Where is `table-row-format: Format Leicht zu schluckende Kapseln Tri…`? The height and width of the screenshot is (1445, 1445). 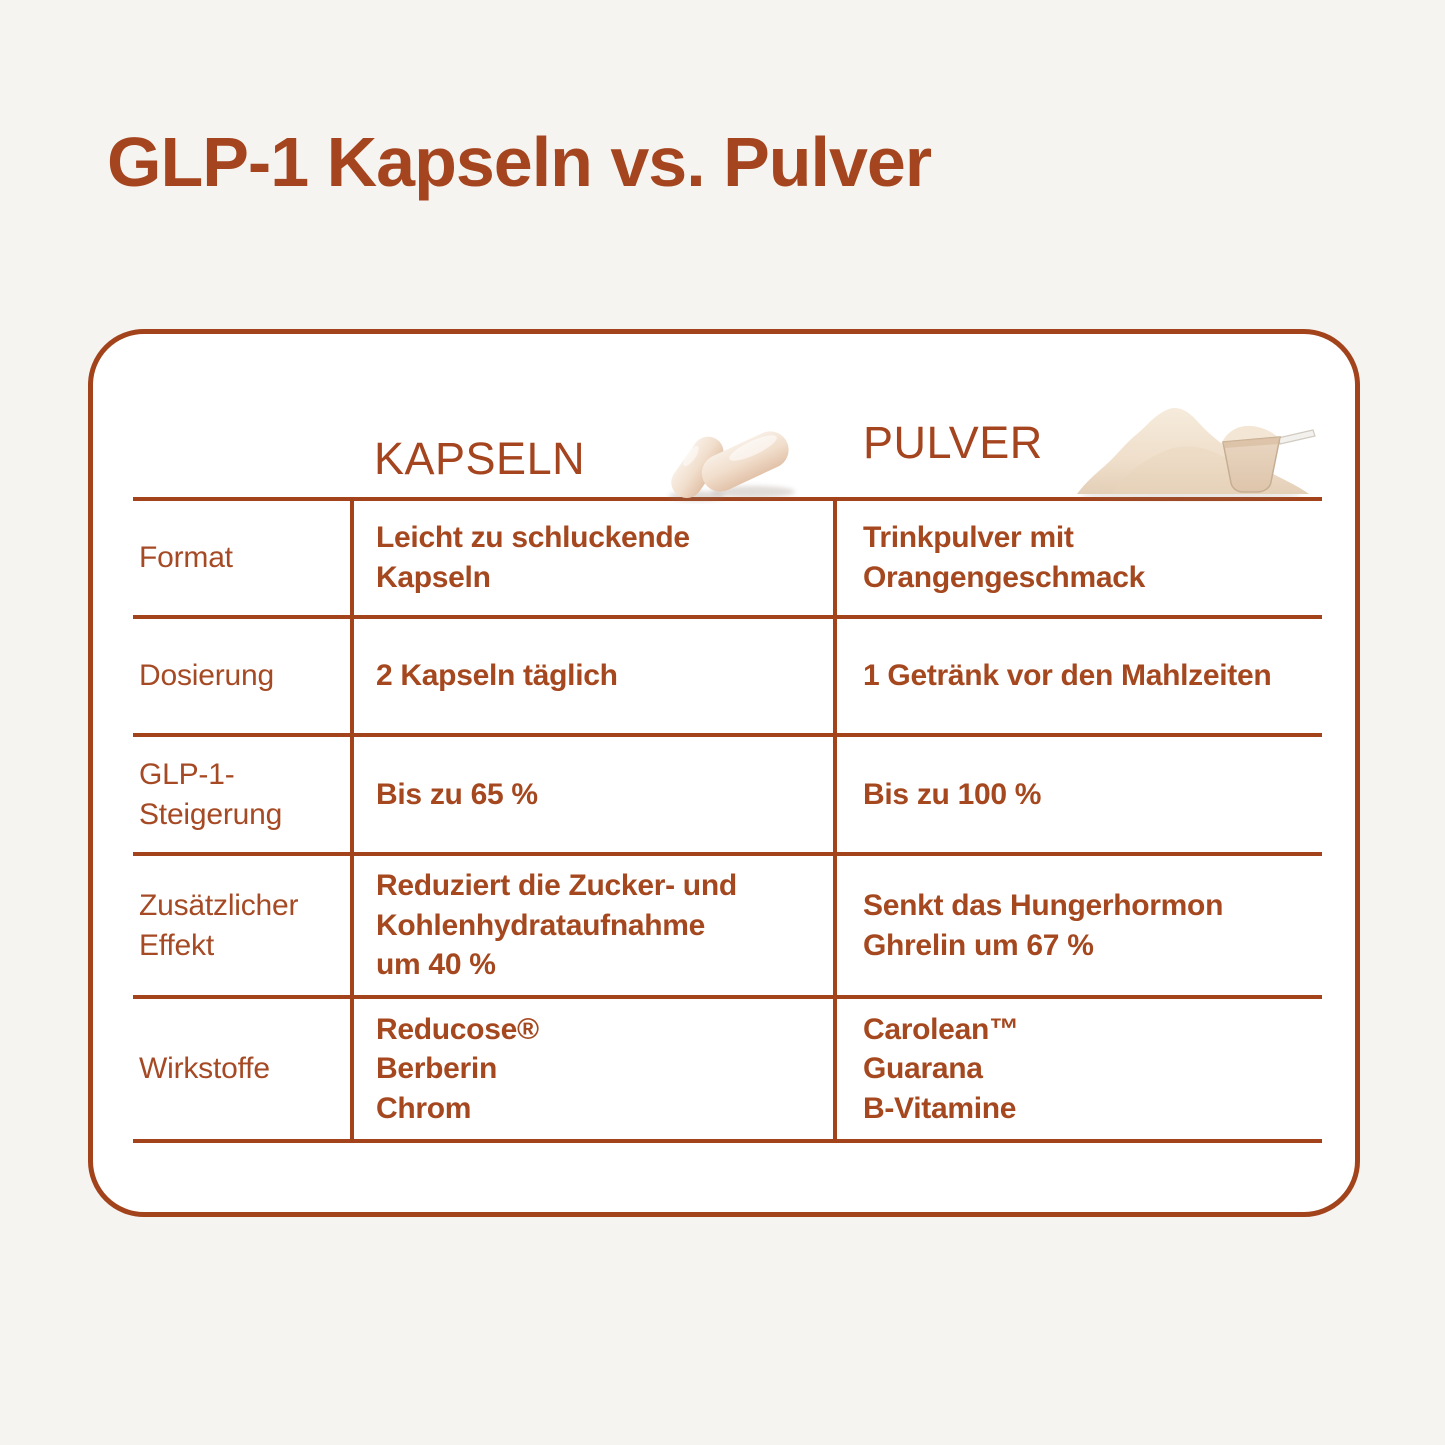
table-row-format: Format Leicht zu schluckende Kapseln Tri… is located at coordinates (727, 556).